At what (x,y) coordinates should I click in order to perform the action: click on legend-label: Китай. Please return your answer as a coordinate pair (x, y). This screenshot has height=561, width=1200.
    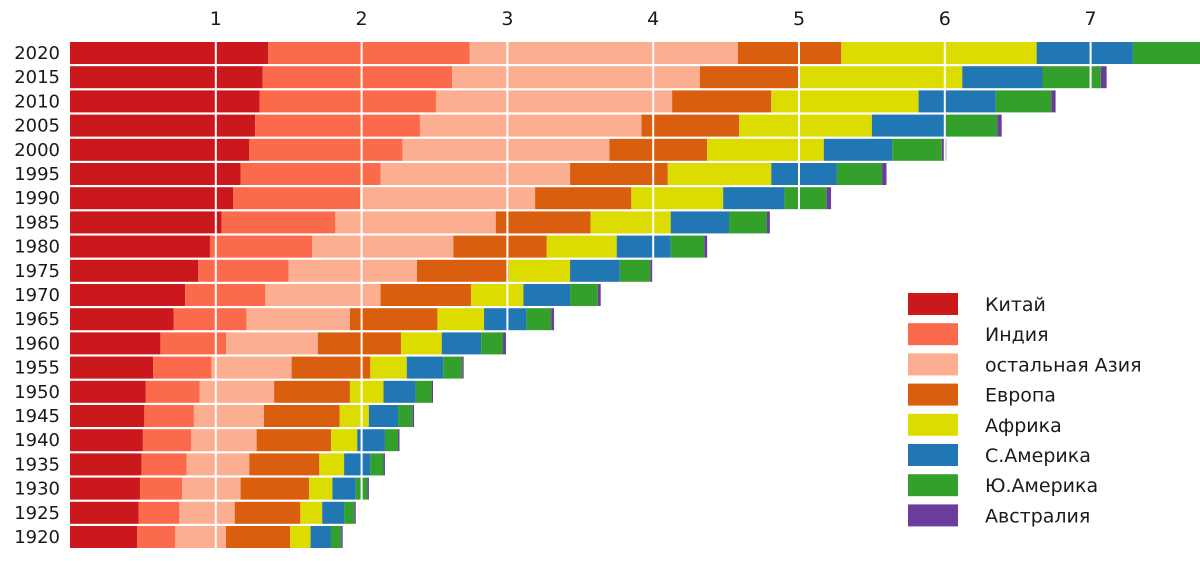
    Looking at the image, I should click on (1015, 305).